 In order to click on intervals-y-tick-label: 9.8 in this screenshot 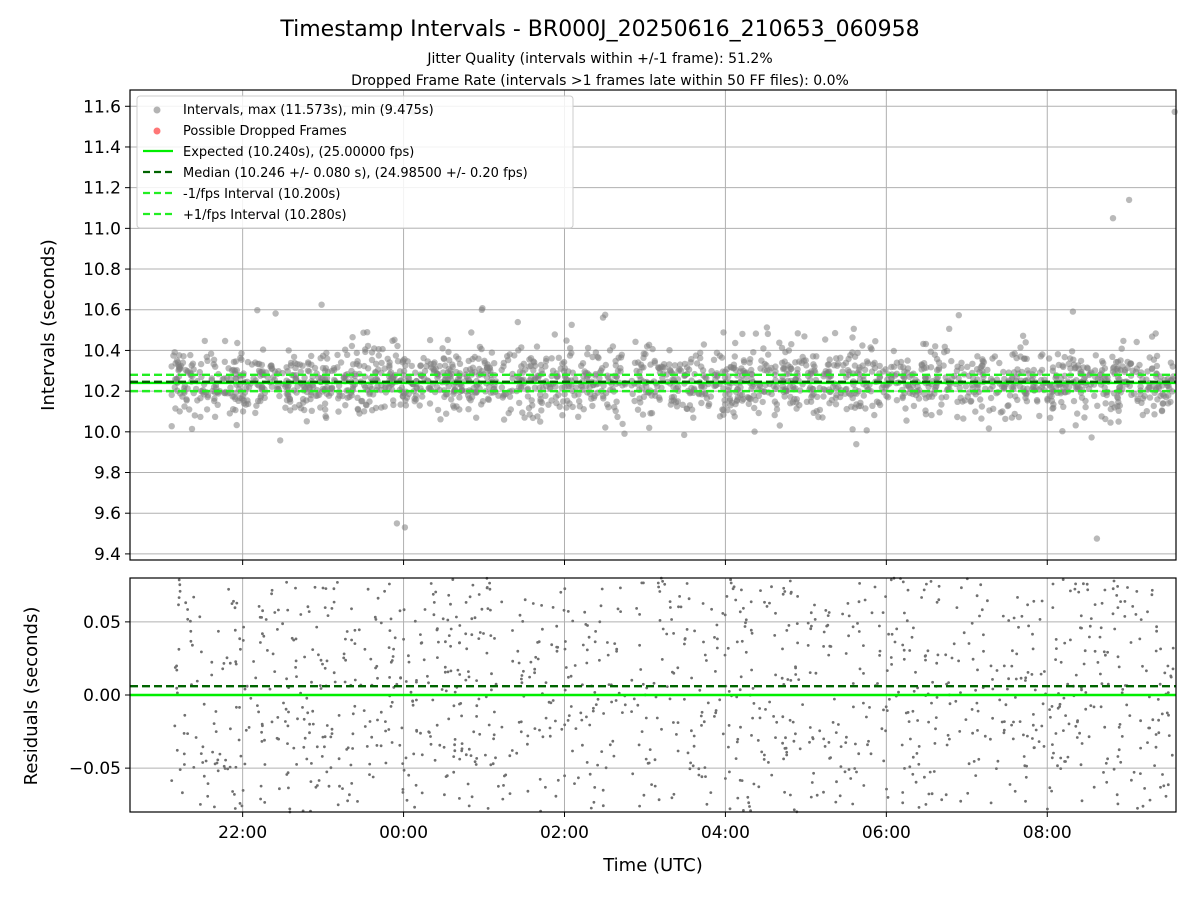, I will do `click(107, 474)`.